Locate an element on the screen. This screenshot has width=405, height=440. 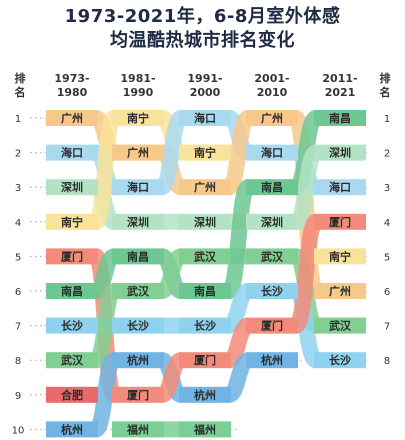
rank-number-left: 1 is located at coordinates (18, 119).